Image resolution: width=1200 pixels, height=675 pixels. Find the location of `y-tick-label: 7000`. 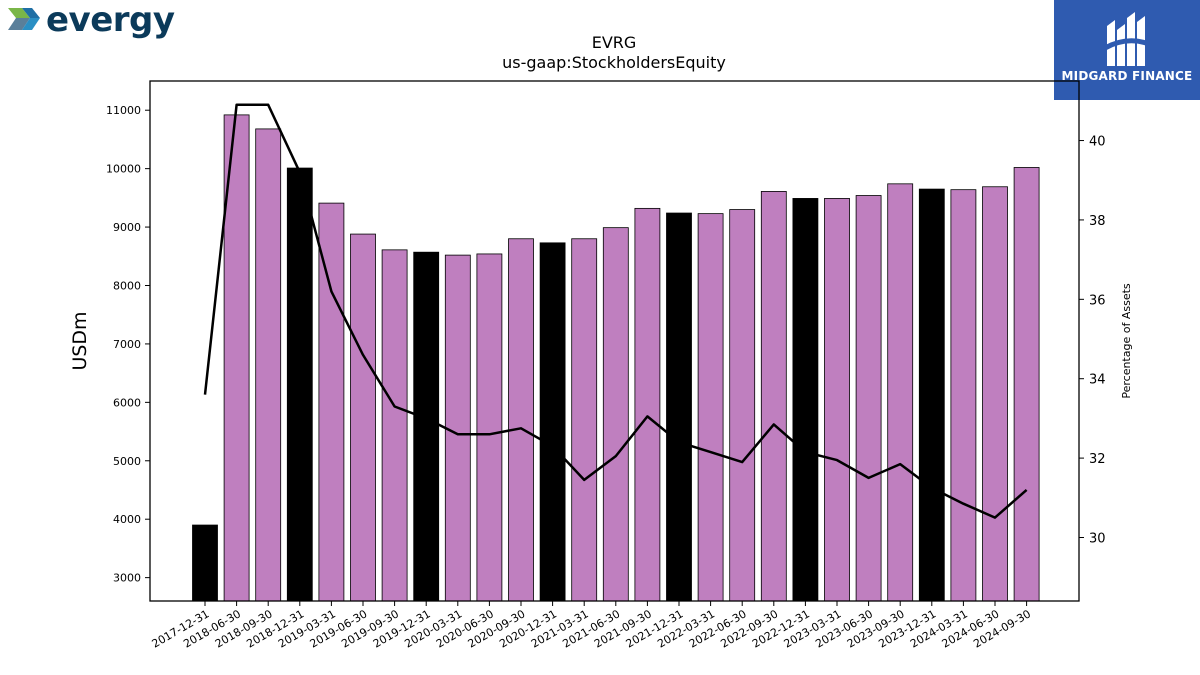

y-tick-label: 7000 is located at coordinates (127, 344).